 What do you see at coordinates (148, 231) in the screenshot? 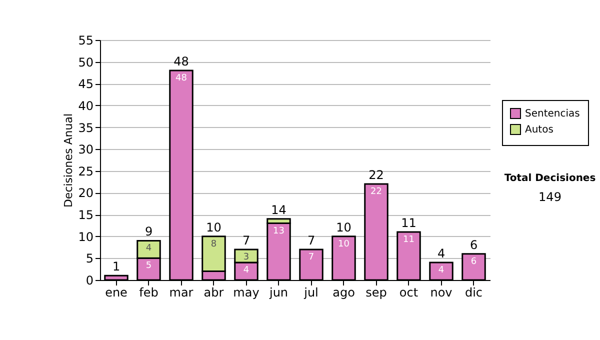
I see `total-label: 9` at bounding box center [148, 231].